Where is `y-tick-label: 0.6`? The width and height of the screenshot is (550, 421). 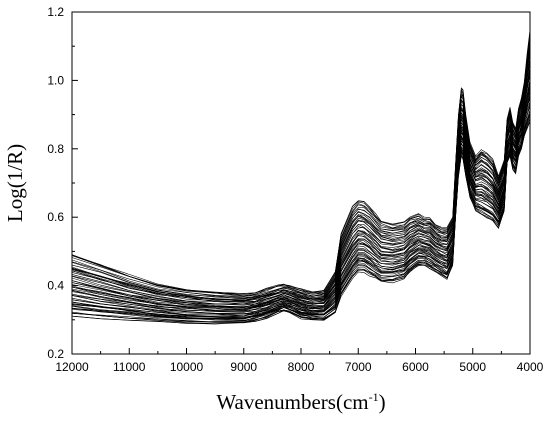 y-tick-label: 0.6 is located at coordinates (55, 217).